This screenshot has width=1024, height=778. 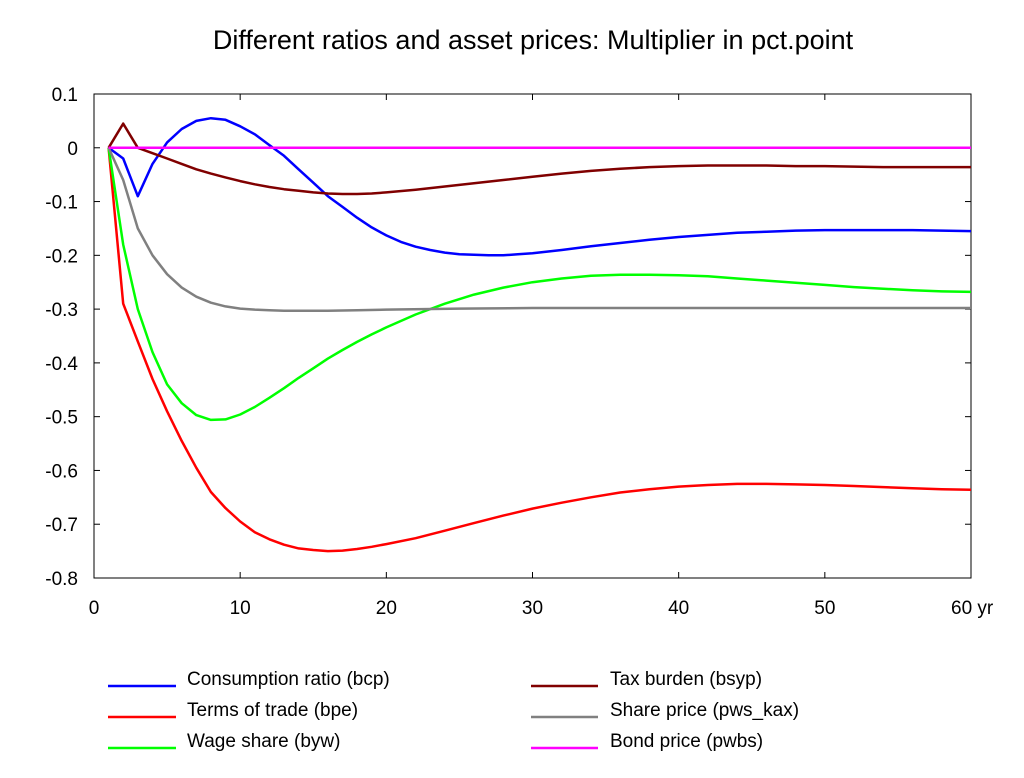 What do you see at coordinates (972, 608) in the screenshot?
I see `x-tick-label: 60 yr` at bounding box center [972, 608].